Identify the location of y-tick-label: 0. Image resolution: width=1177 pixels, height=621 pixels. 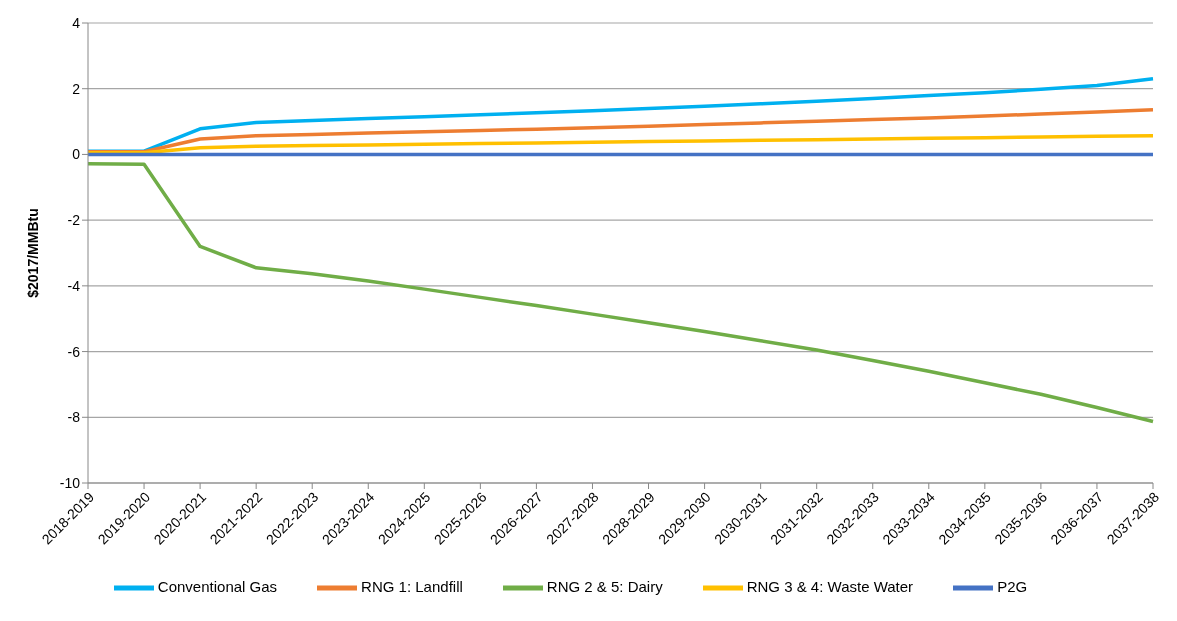
(76, 154).